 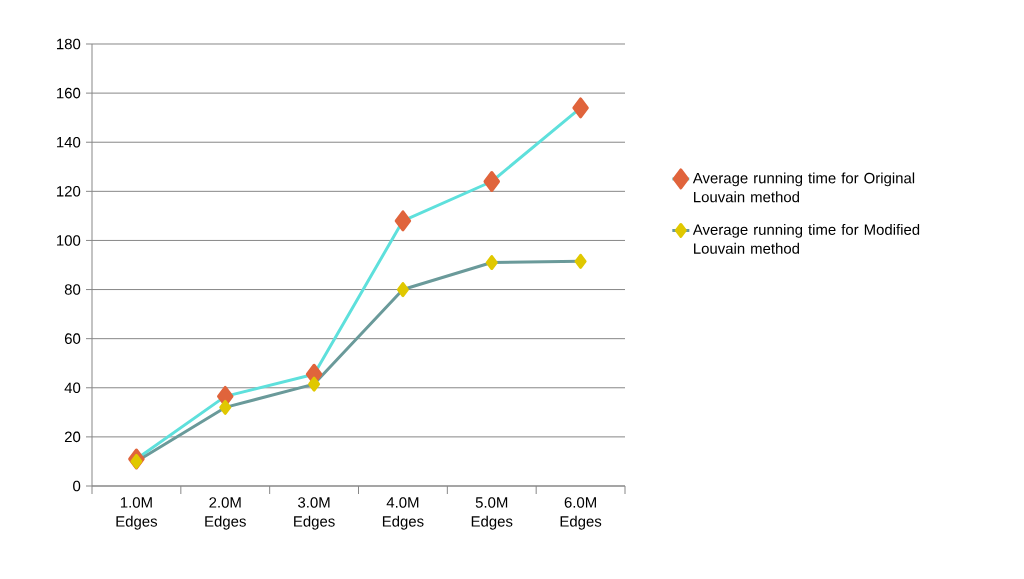 I want to click on y-tick-label: 120, so click(x=69, y=191).